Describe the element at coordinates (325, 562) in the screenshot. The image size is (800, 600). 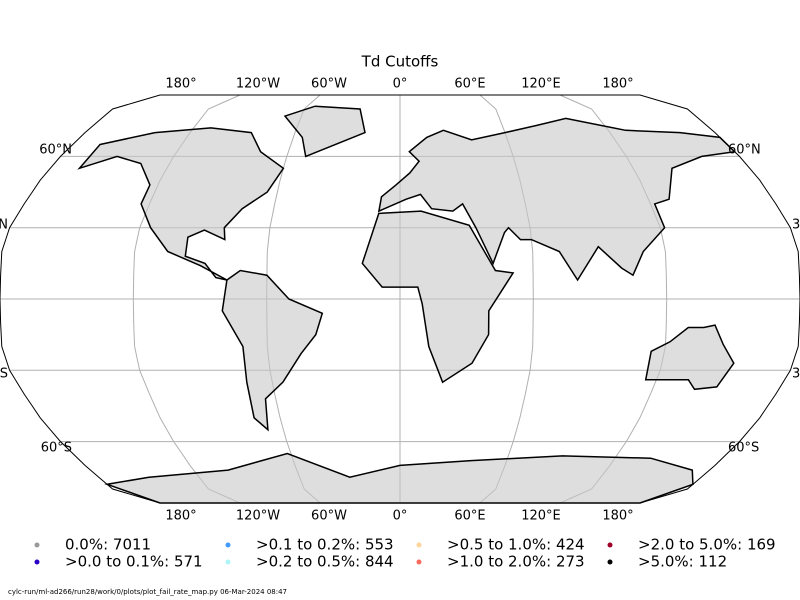
I see `legend-label: >0.2 to 0.5%: 844` at that location.